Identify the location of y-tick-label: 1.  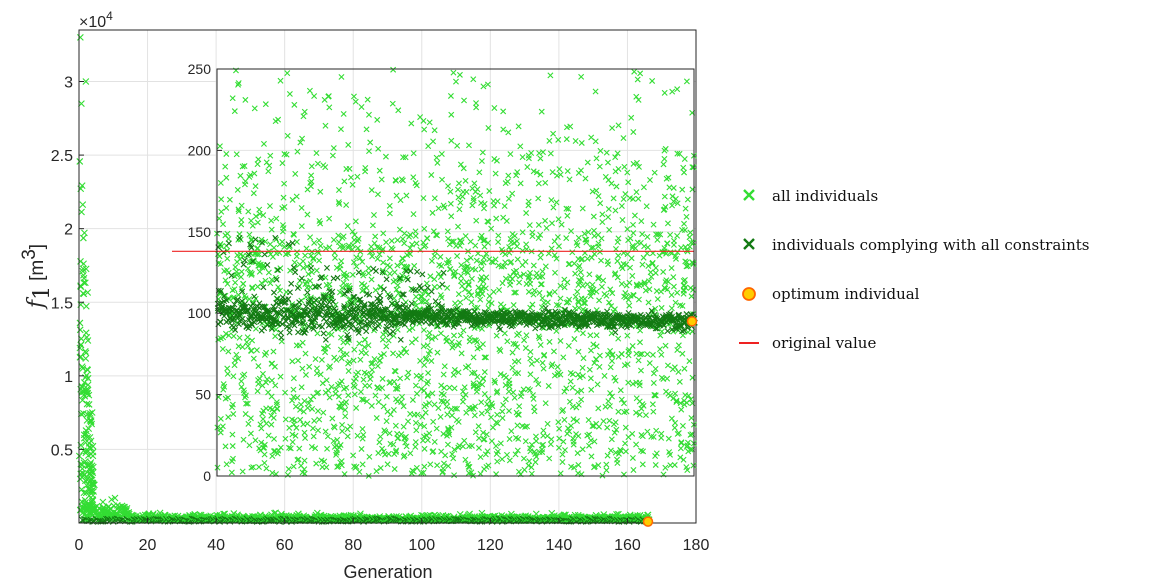
(68, 377).